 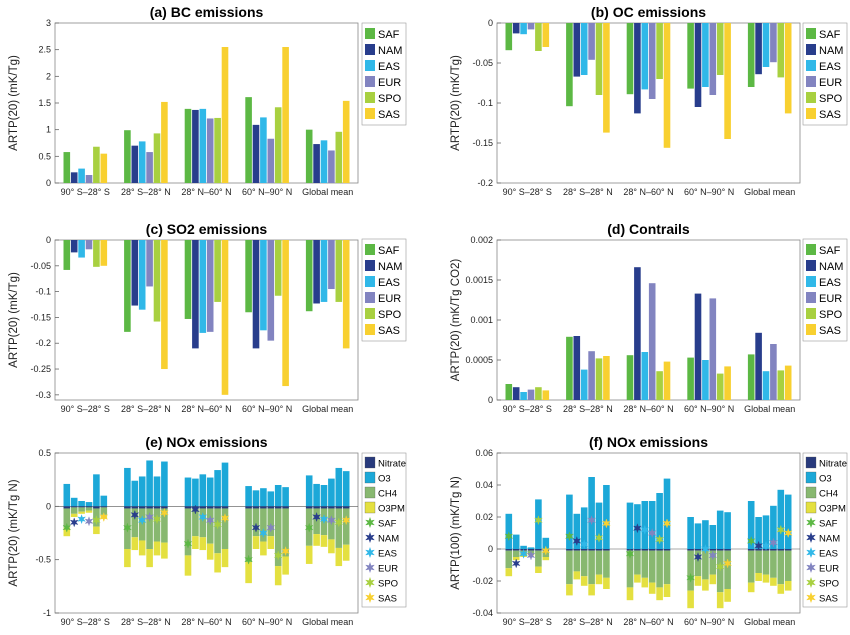 What do you see at coordinates (48, 76) in the screenshot?
I see `y-tick-label: 2` at bounding box center [48, 76].